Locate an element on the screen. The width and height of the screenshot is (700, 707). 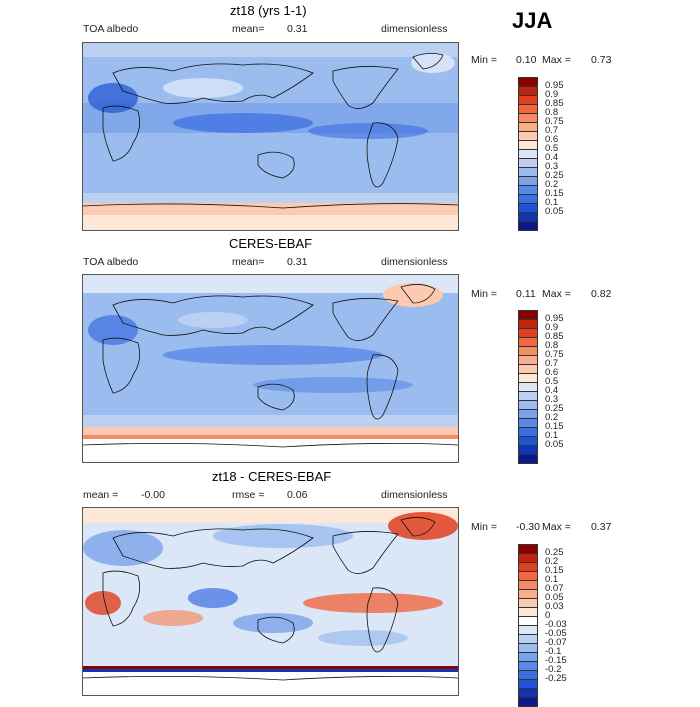
season-label: JJA is located at coordinates (532, 20).